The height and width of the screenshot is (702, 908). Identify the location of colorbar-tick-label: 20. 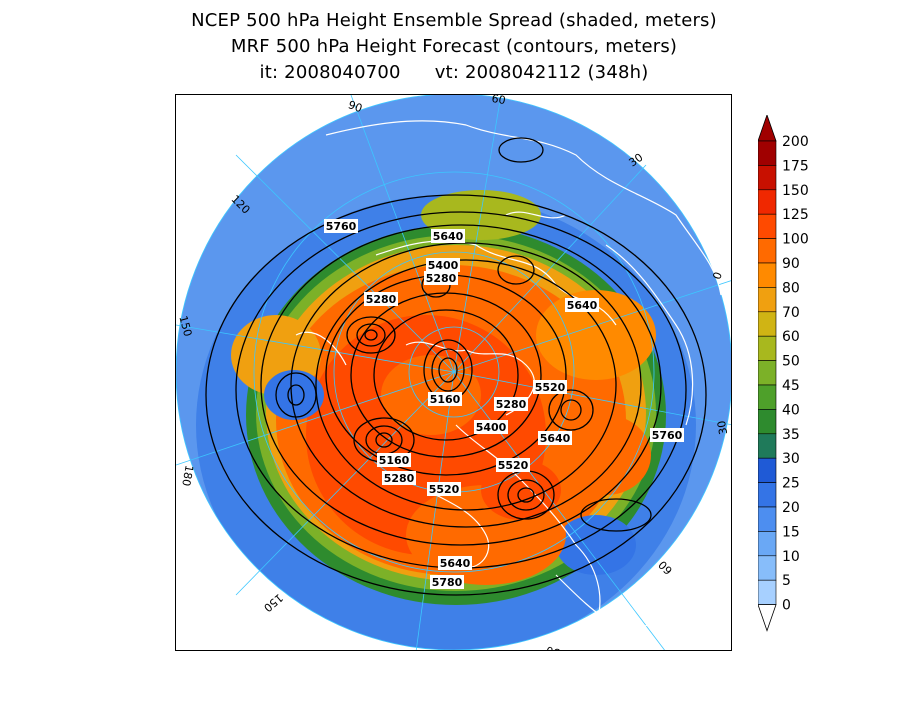
(791, 508).